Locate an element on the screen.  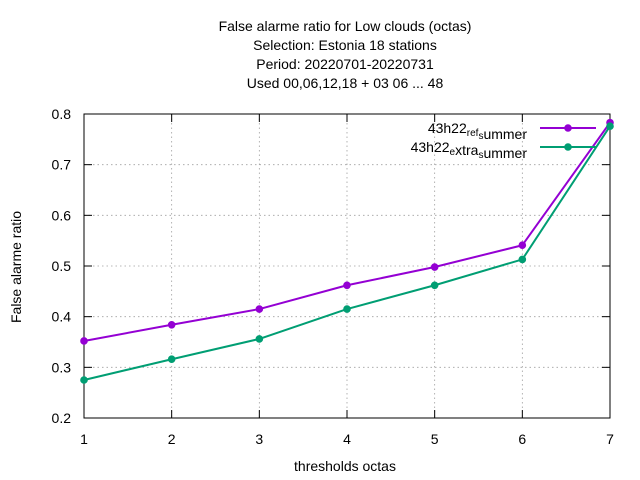
title-line: Selection: Estonia 18 stations is located at coordinates (345, 45).